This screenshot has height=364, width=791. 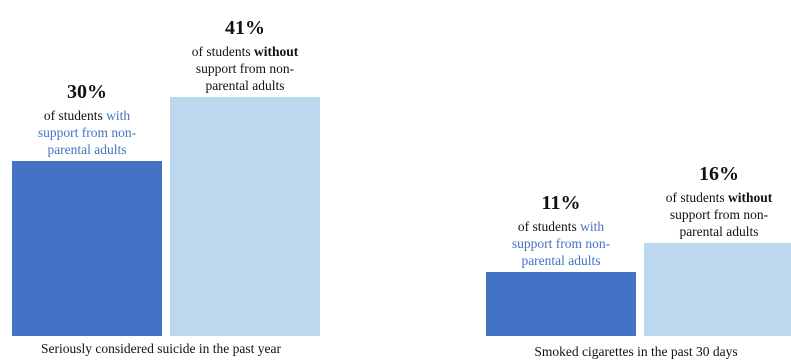 I want to click on value-label: 16%, so click(x=719, y=174).